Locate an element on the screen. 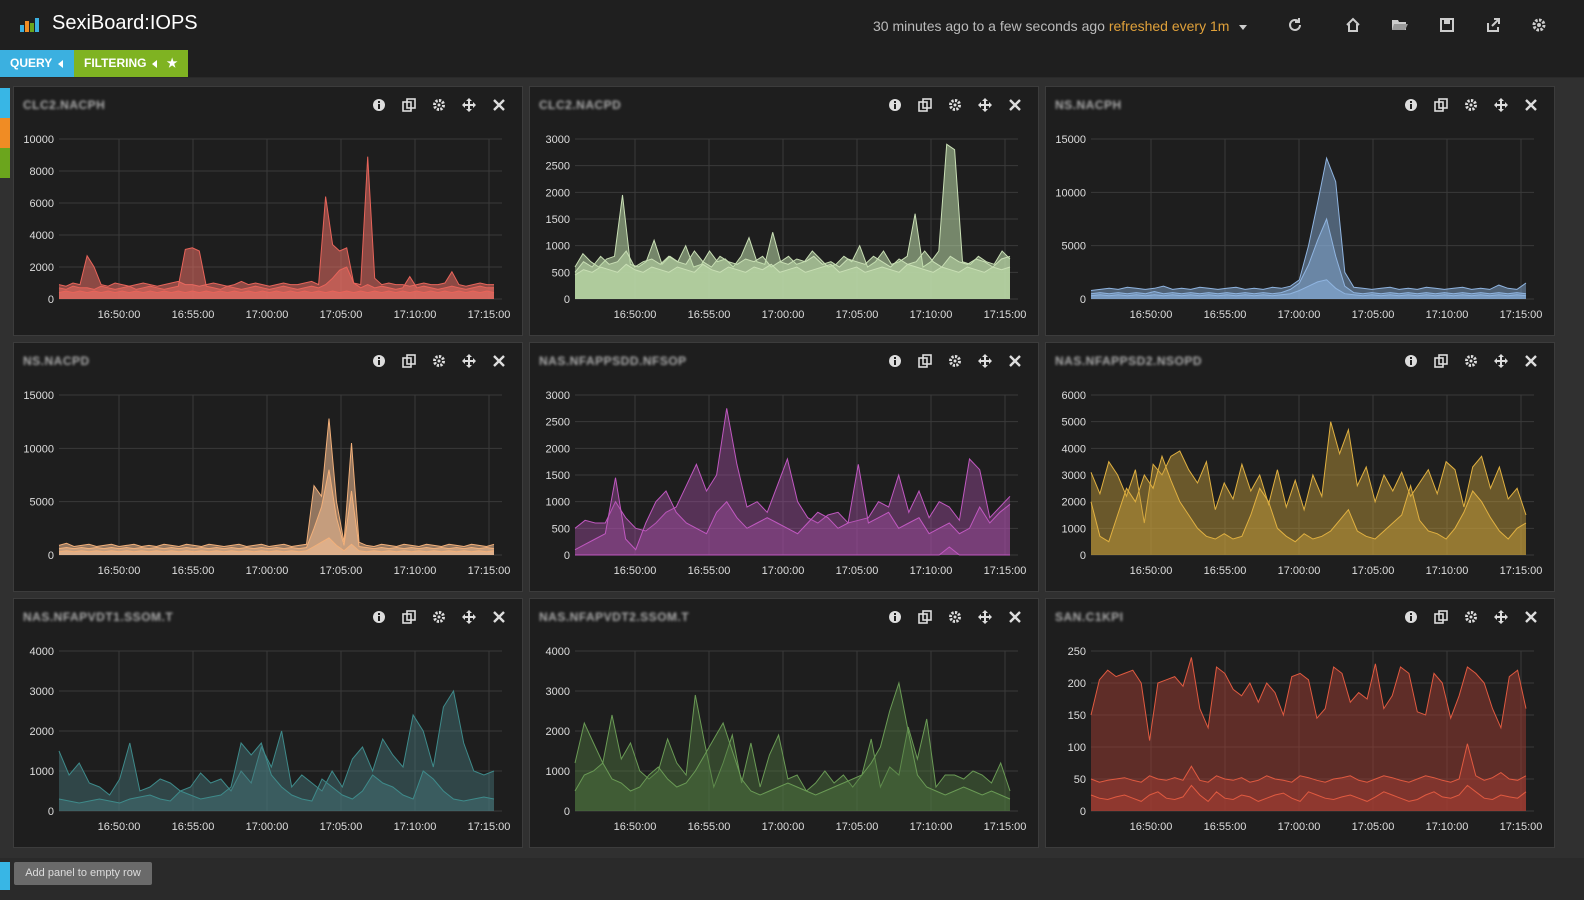 The image size is (1584, 900). query-pill-label: QUERY is located at coordinates (31, 63).